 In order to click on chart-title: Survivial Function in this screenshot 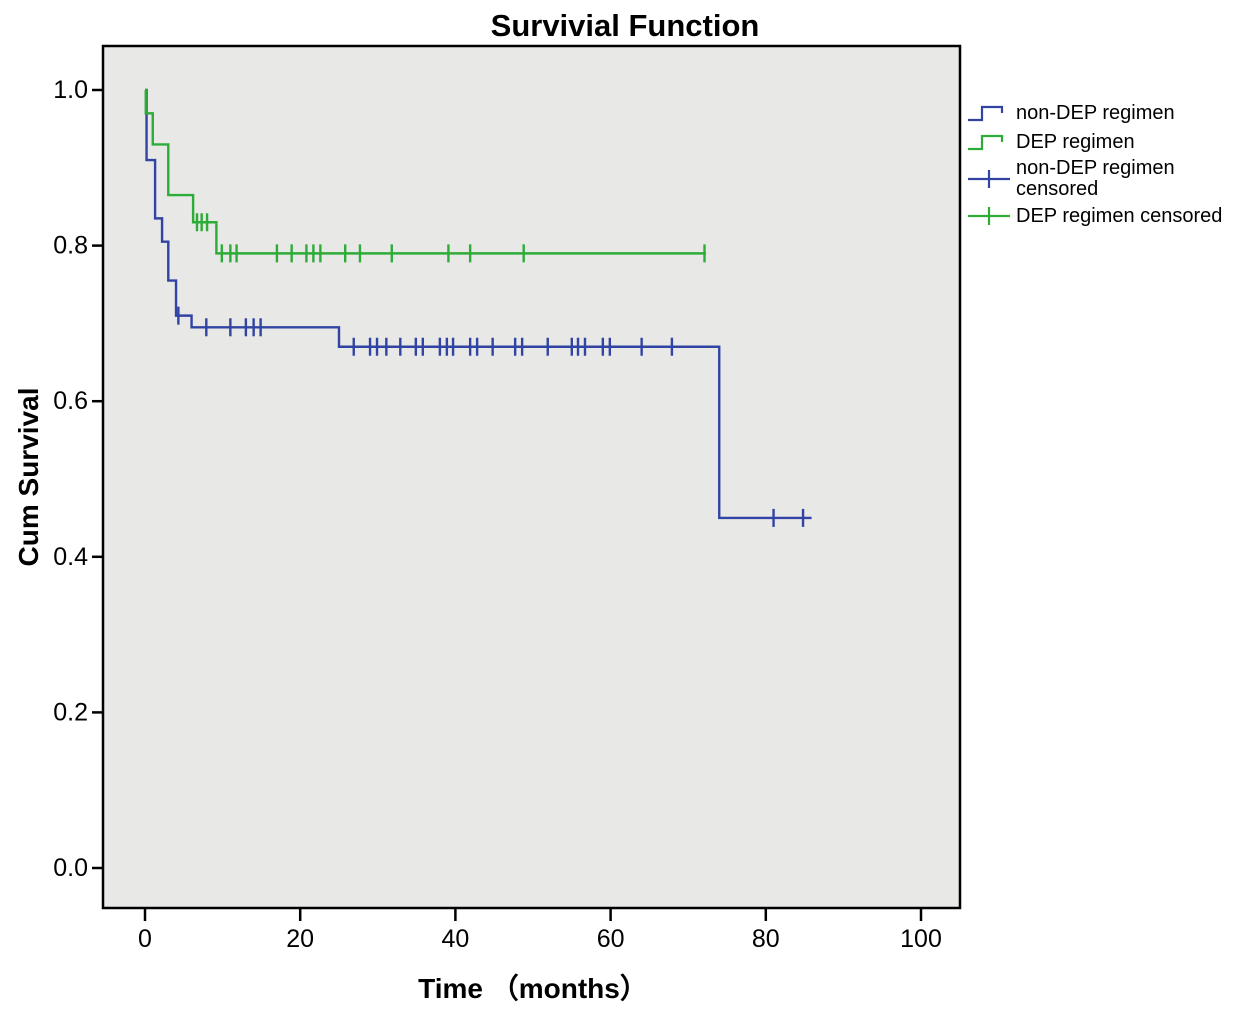, I will do `click(625, 25)`.